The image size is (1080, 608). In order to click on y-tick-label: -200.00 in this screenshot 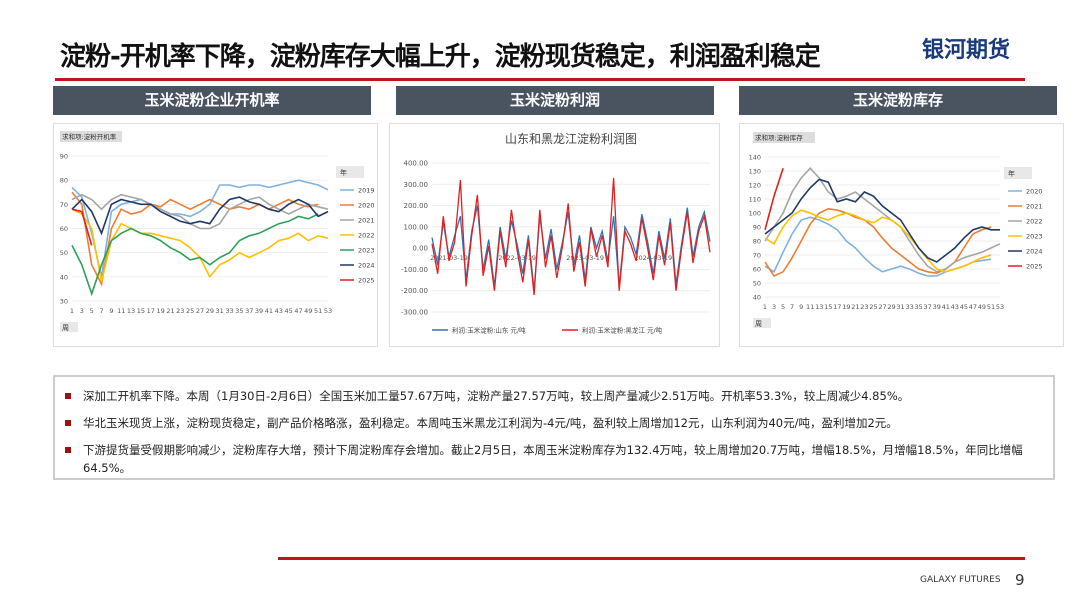, I will do `click(414, 291)`.